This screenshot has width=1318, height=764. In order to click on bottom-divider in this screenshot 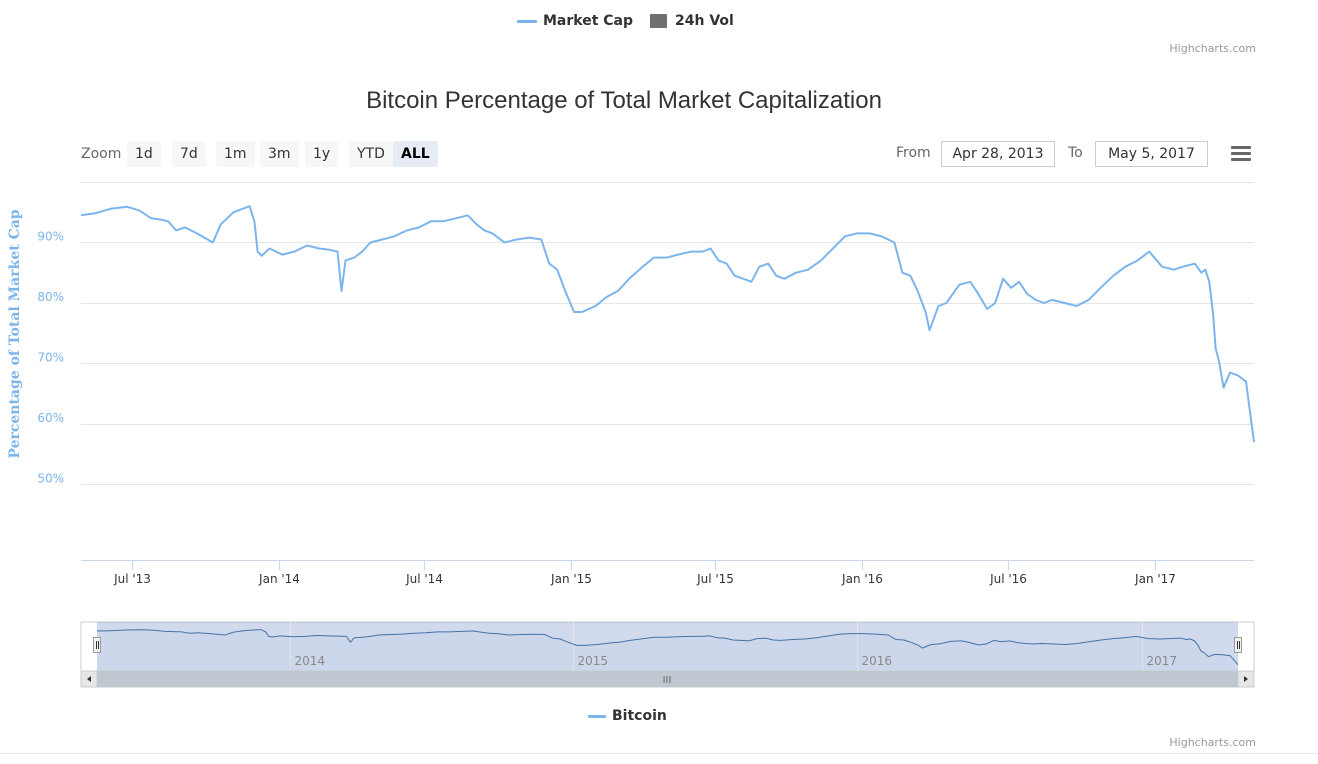, I will do `click(659, 753)`.